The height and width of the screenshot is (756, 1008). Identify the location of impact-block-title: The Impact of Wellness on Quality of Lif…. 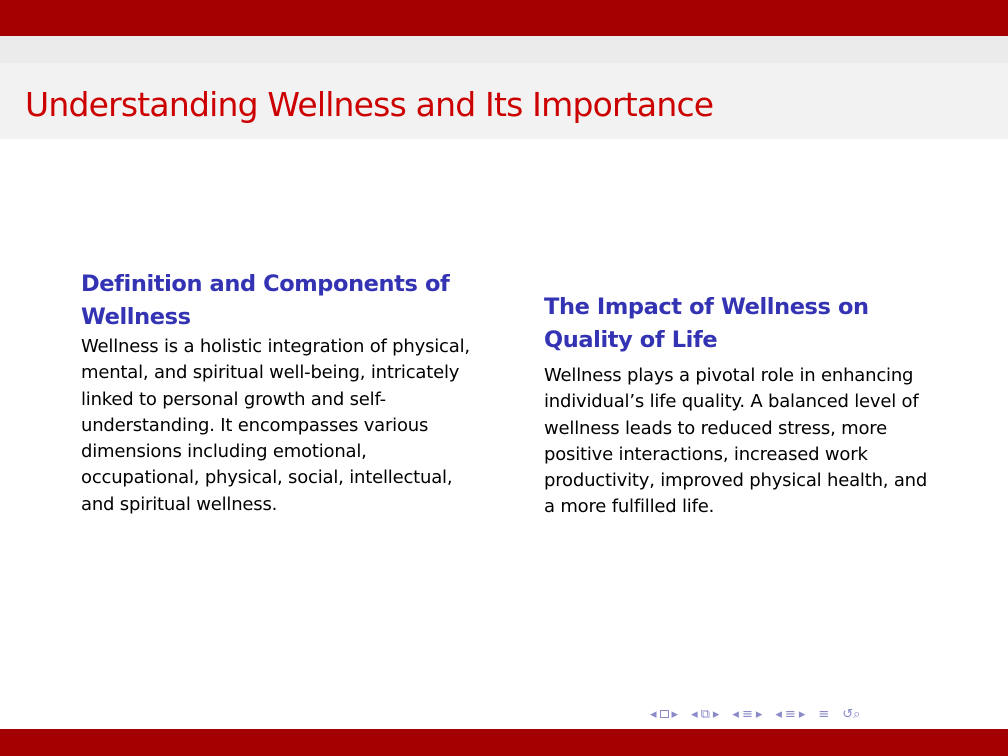
(706, 323).